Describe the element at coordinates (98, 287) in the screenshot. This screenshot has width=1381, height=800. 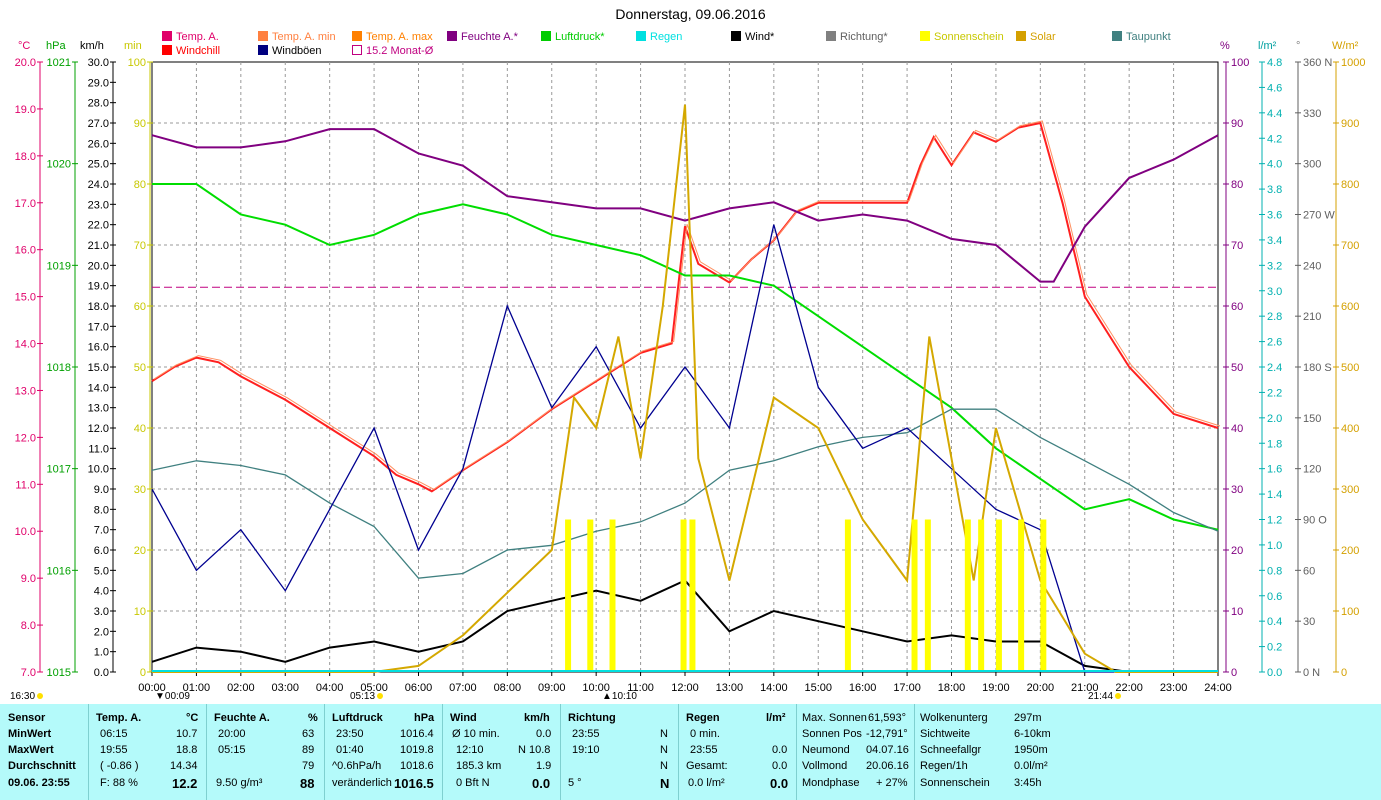
I see `wind-axis-tick-label: 19.0` at that location.